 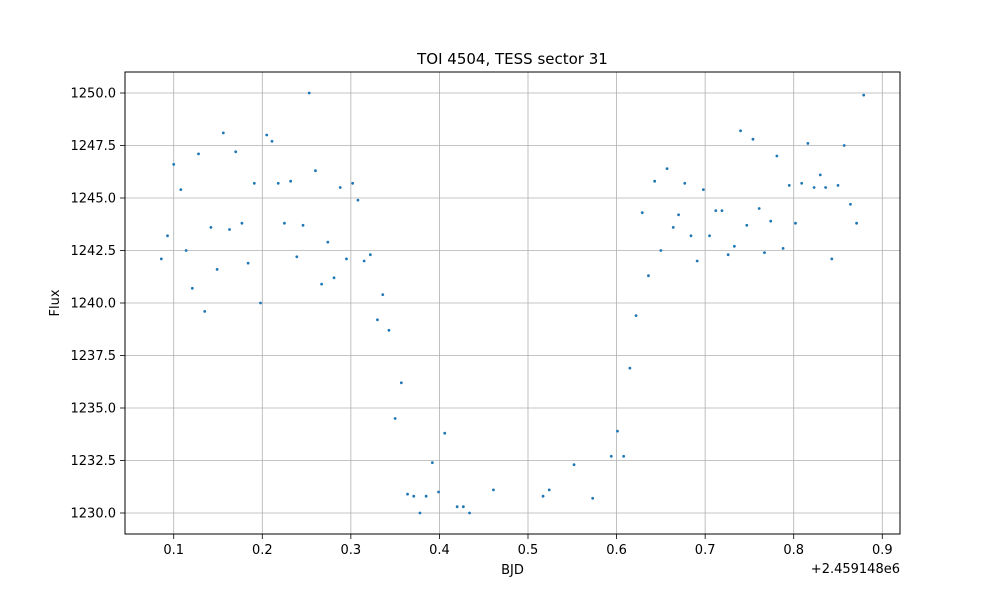 I want to click on x-axis-ticks: 0.1 0.2 0.3 0.4 0.5 0.6 0.7 0.8 0.9, so click(x=528, y=546).